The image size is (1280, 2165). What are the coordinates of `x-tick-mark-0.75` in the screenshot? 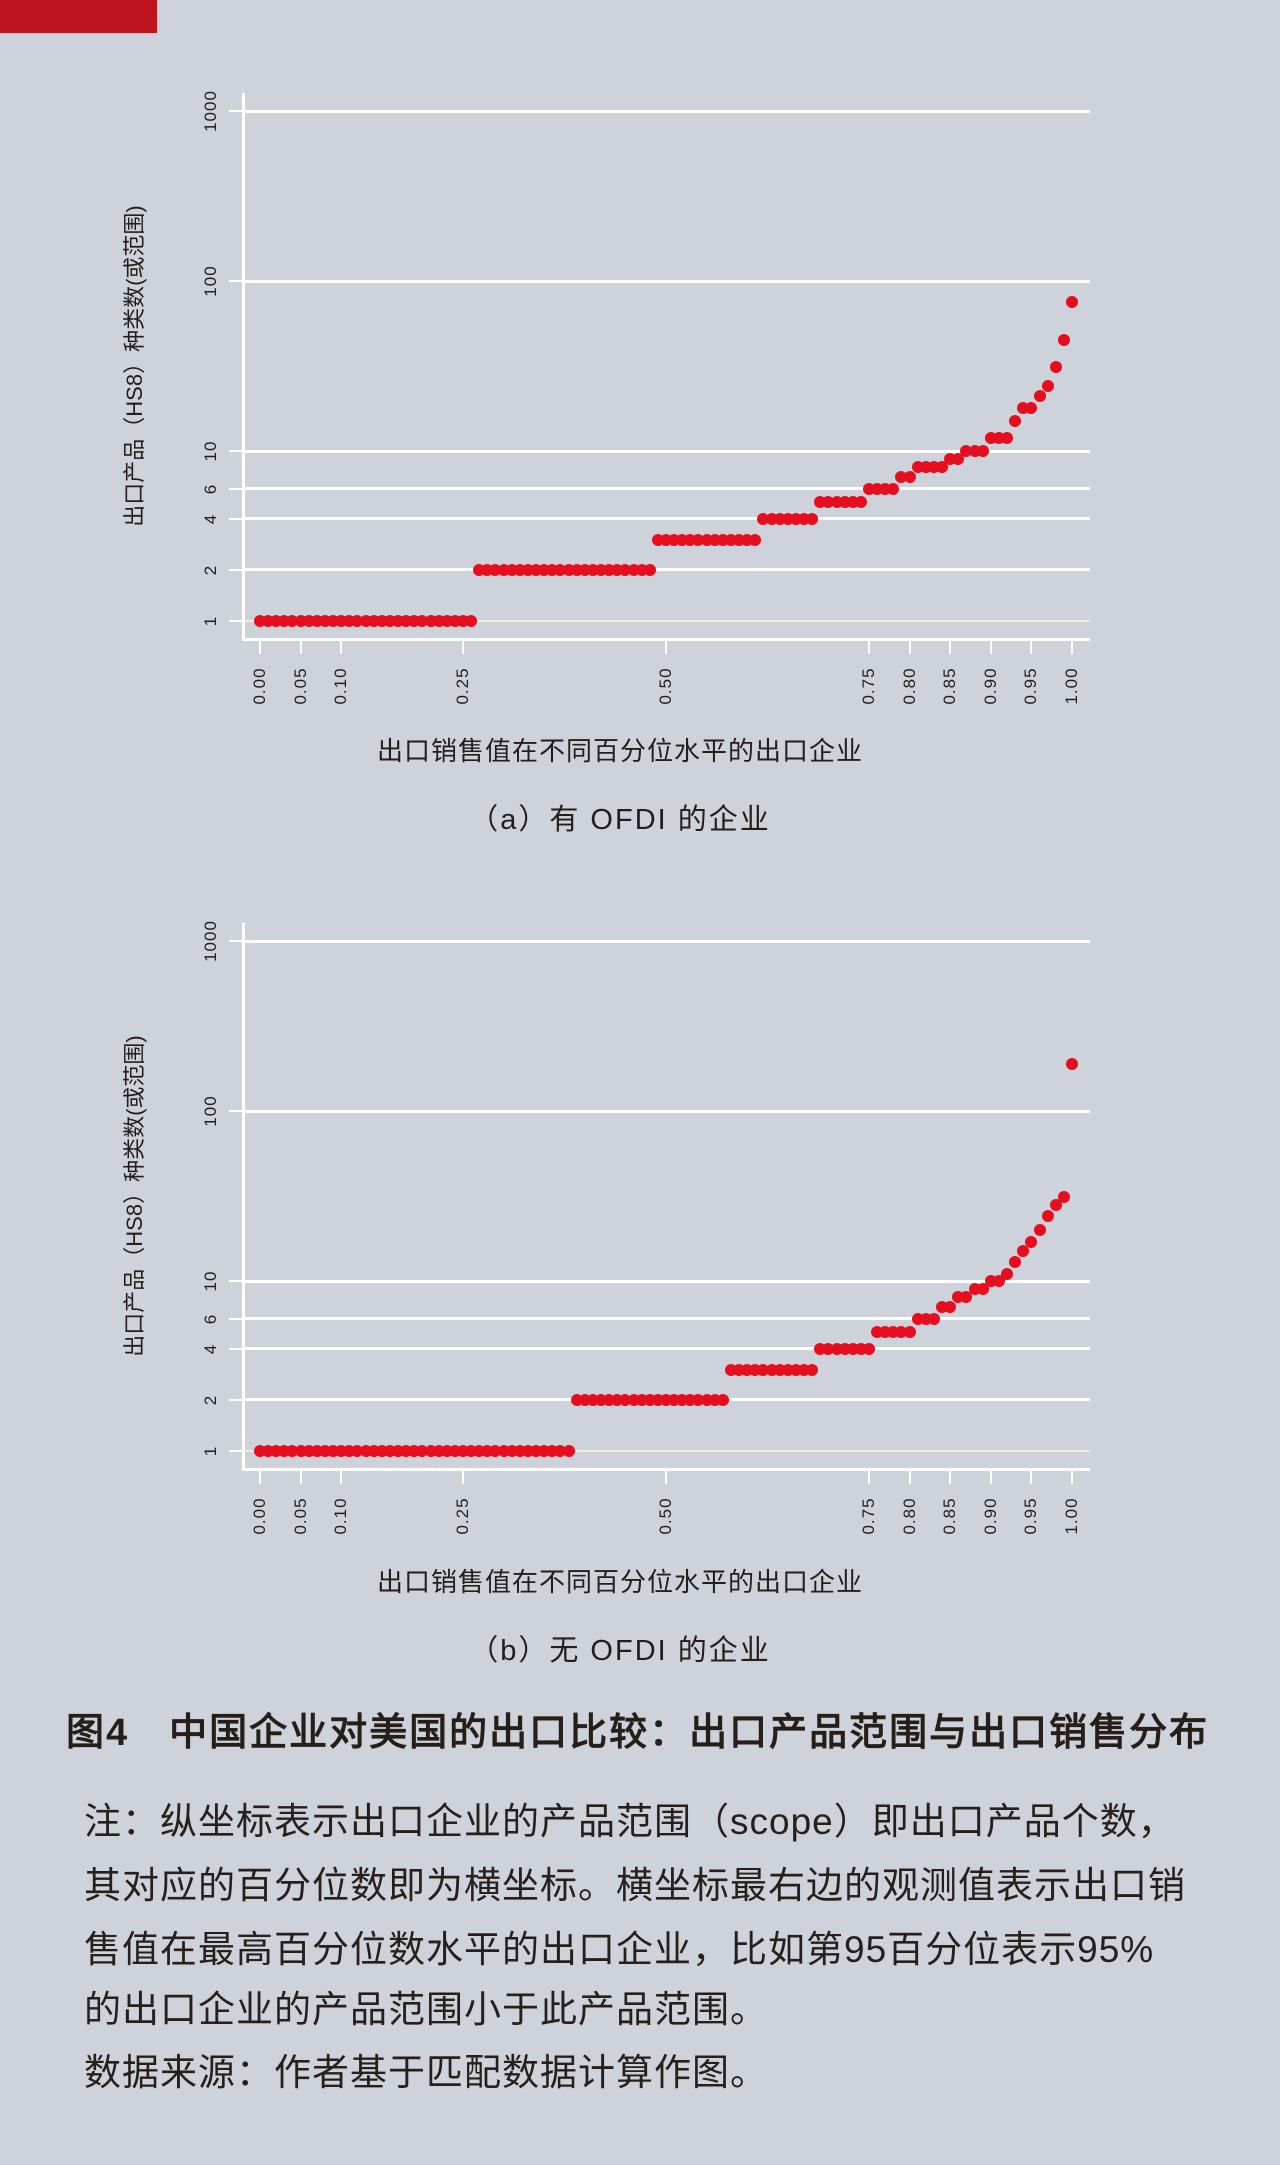 It's located at (869, 1477).